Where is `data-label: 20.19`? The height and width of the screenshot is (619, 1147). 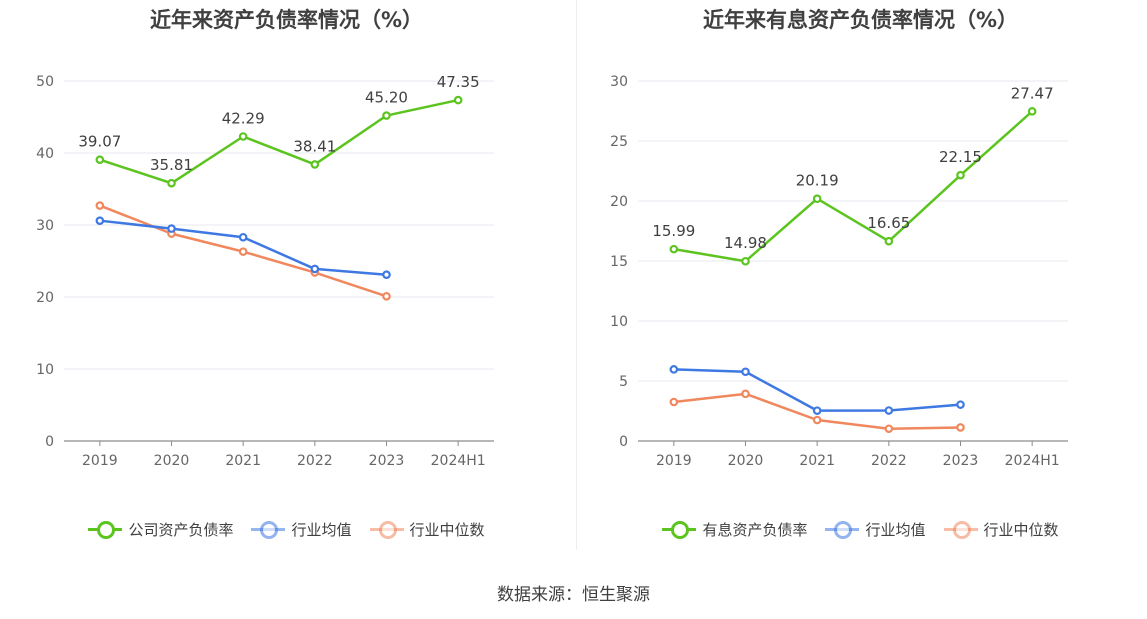
data-label: 20.19 is located at coordinates (817, 181).